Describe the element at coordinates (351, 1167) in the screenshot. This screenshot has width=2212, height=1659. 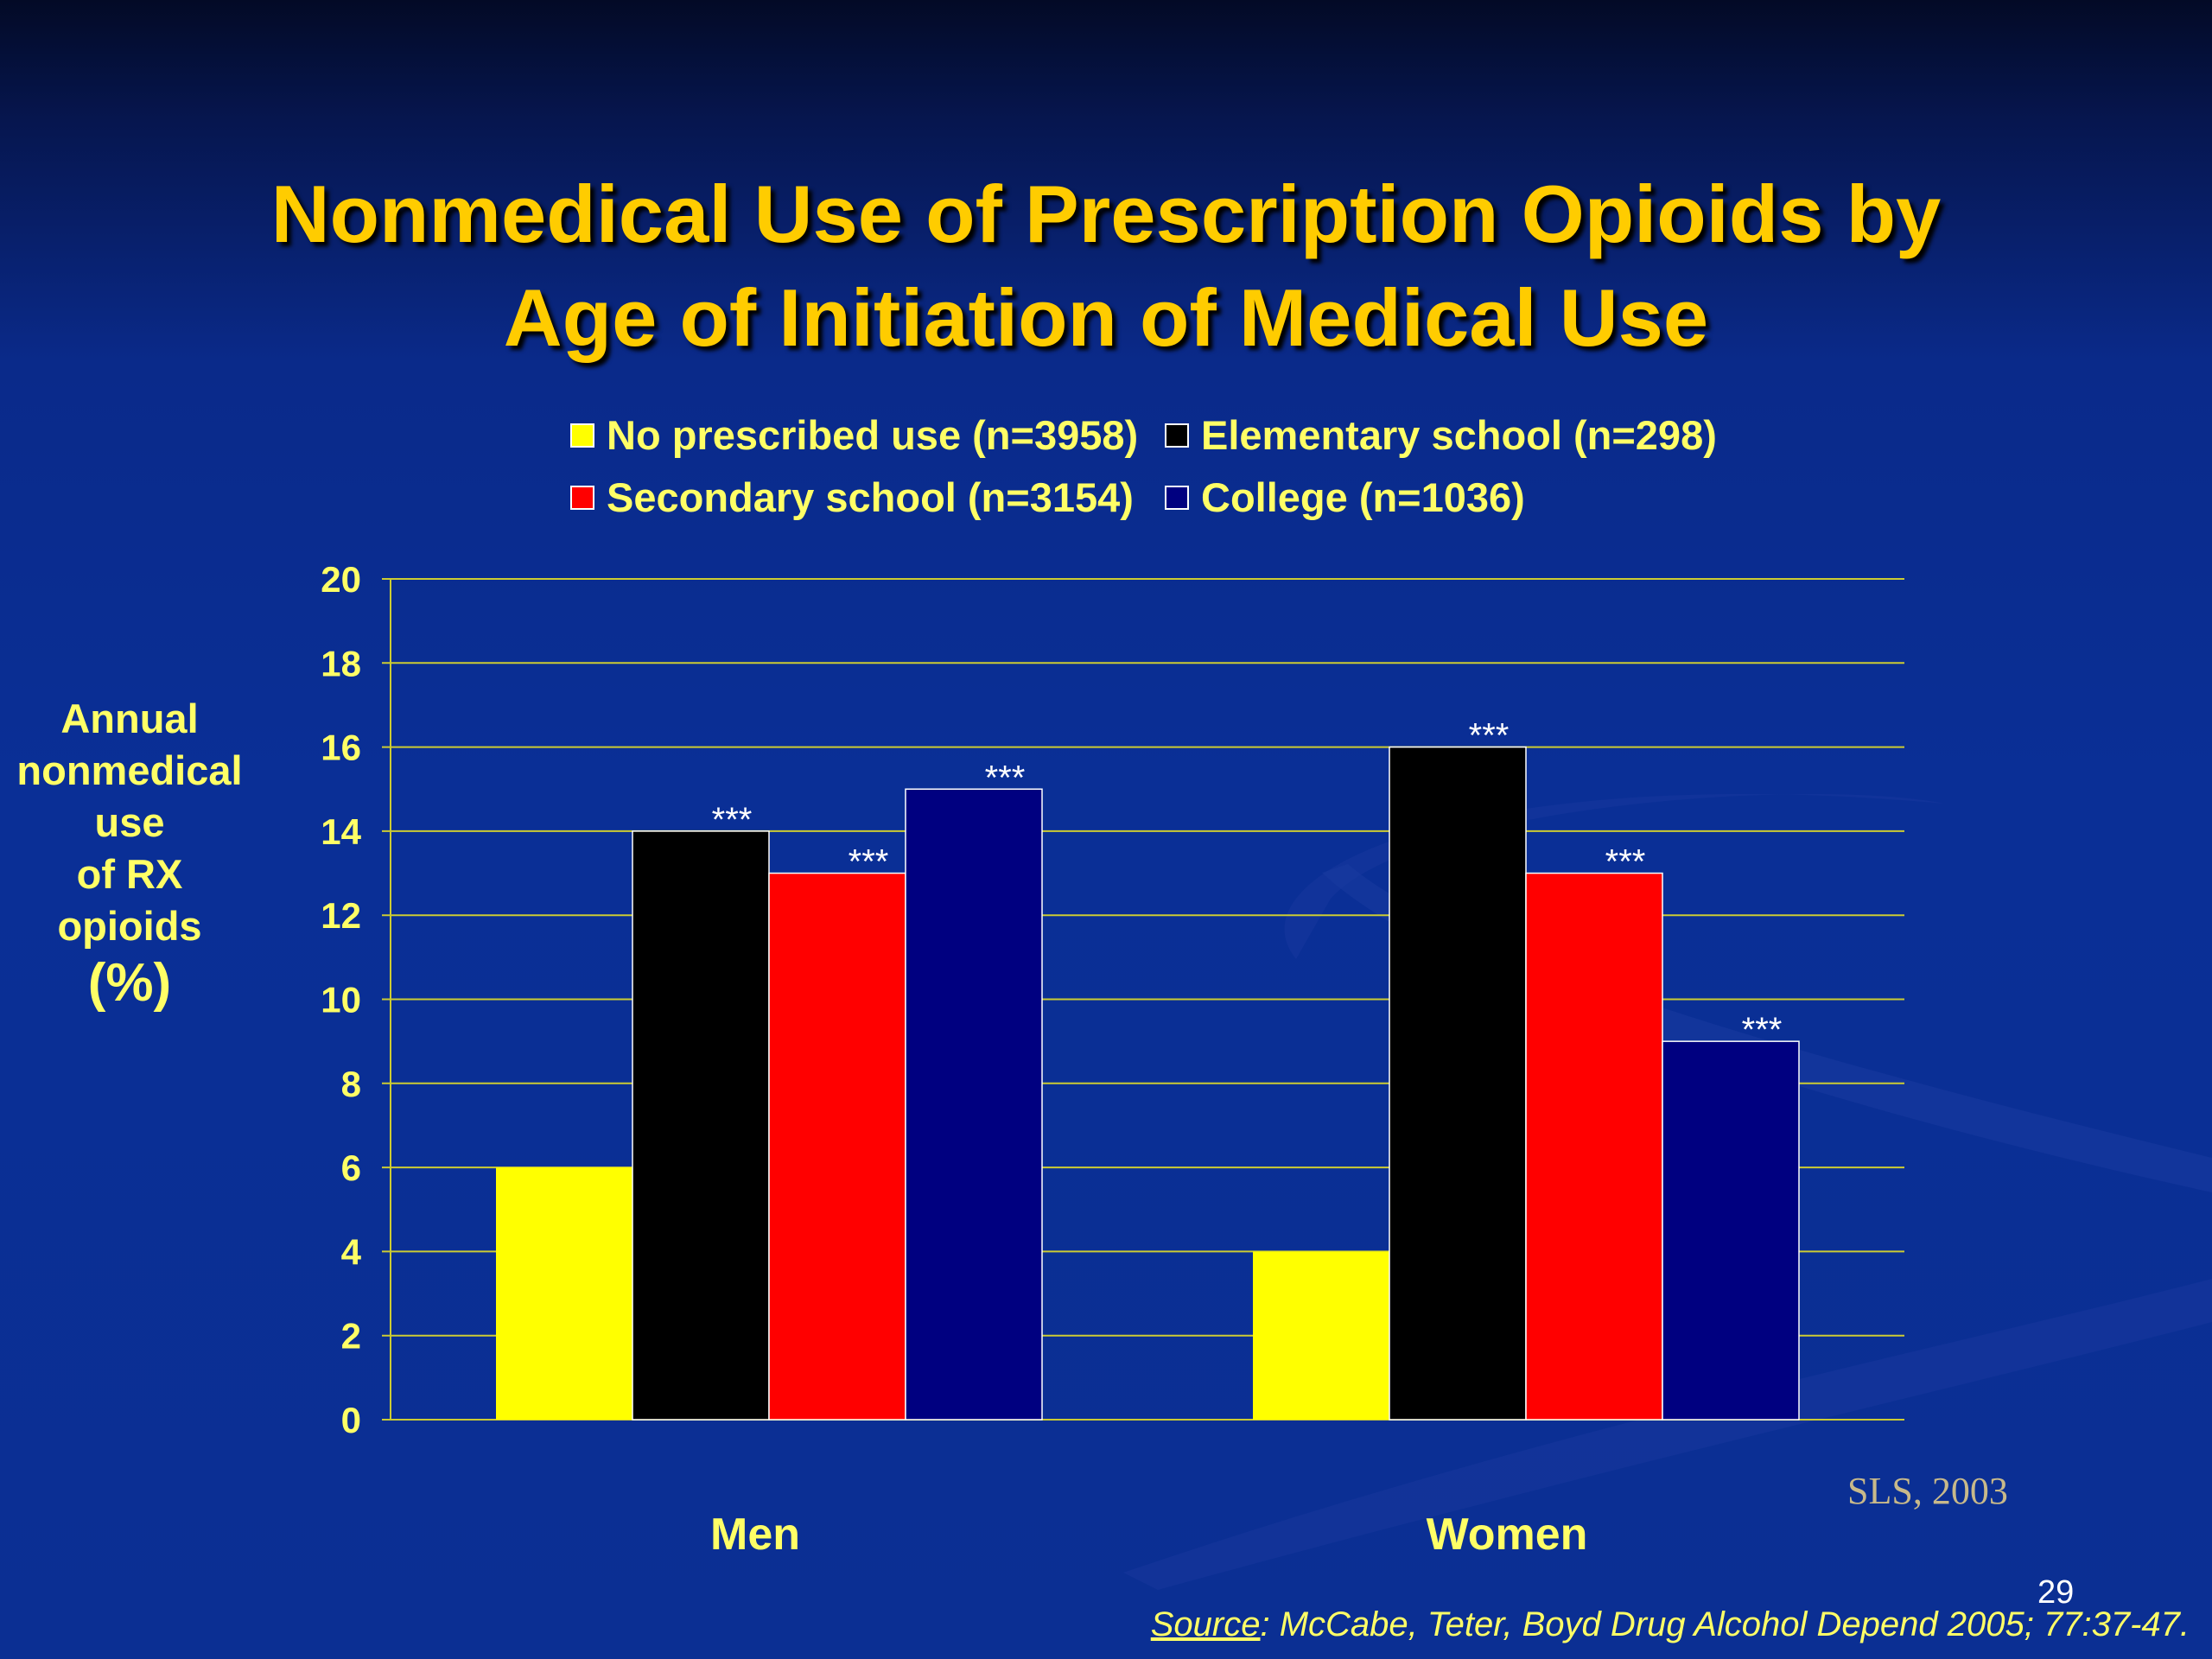
I see `y-tick-label: 6` at that location.